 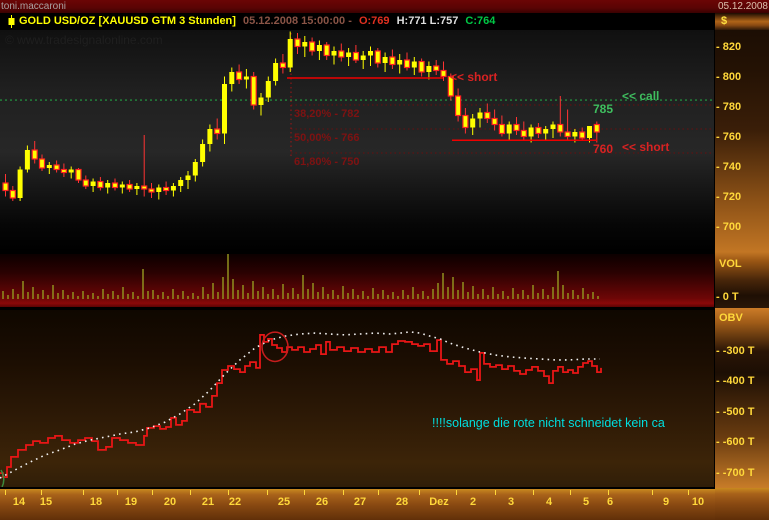 I want to click on time-axis-label: 6, so click(x=610, y=502).